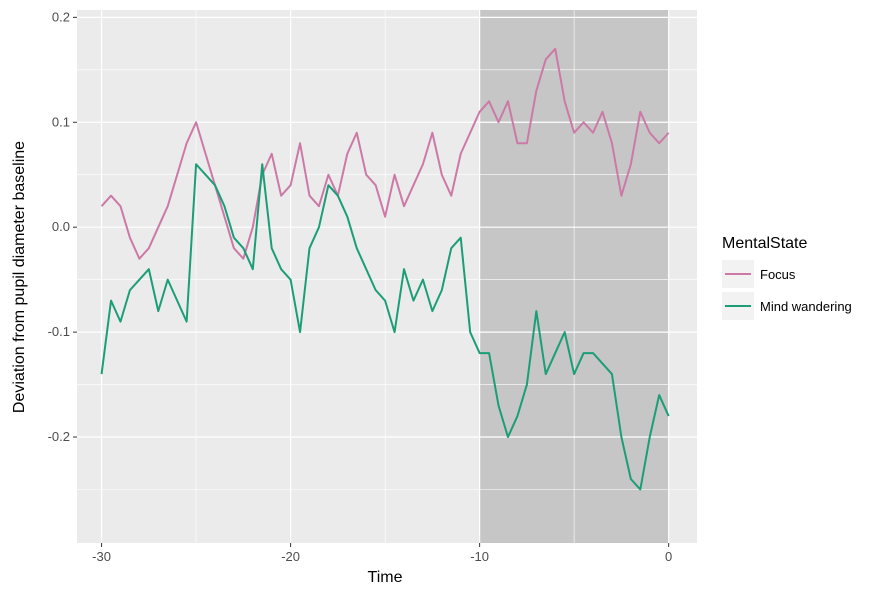 The width and height of the screenshot is (874, 594). Describe the element at coordinates (479, 556) in the screenshot. I see `x-tick-label: -10` at that location.